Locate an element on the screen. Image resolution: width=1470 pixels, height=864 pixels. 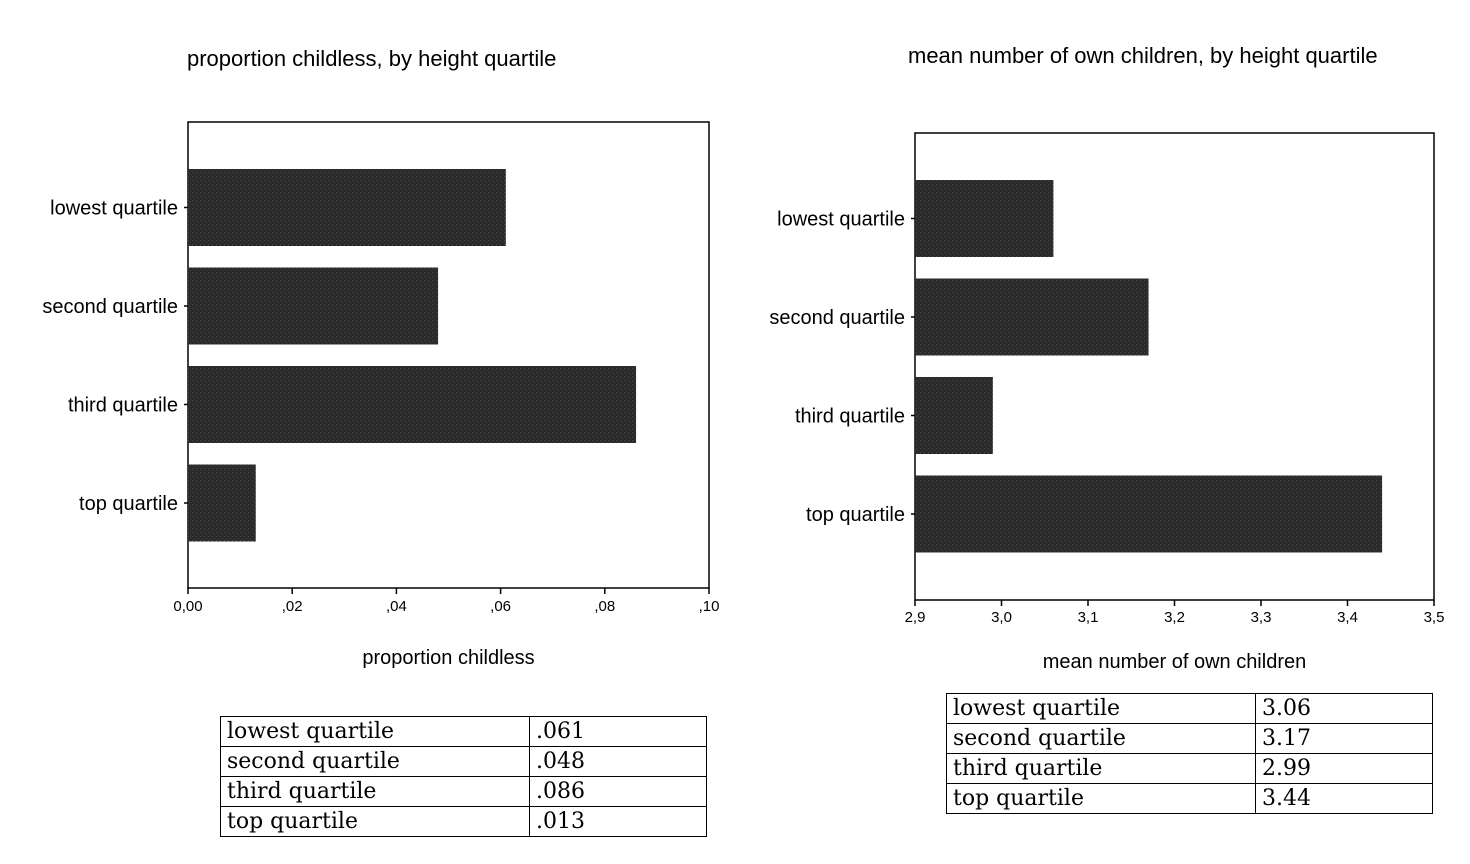
table-row: lowest quartile .061 is located at coordinates (463, 731).